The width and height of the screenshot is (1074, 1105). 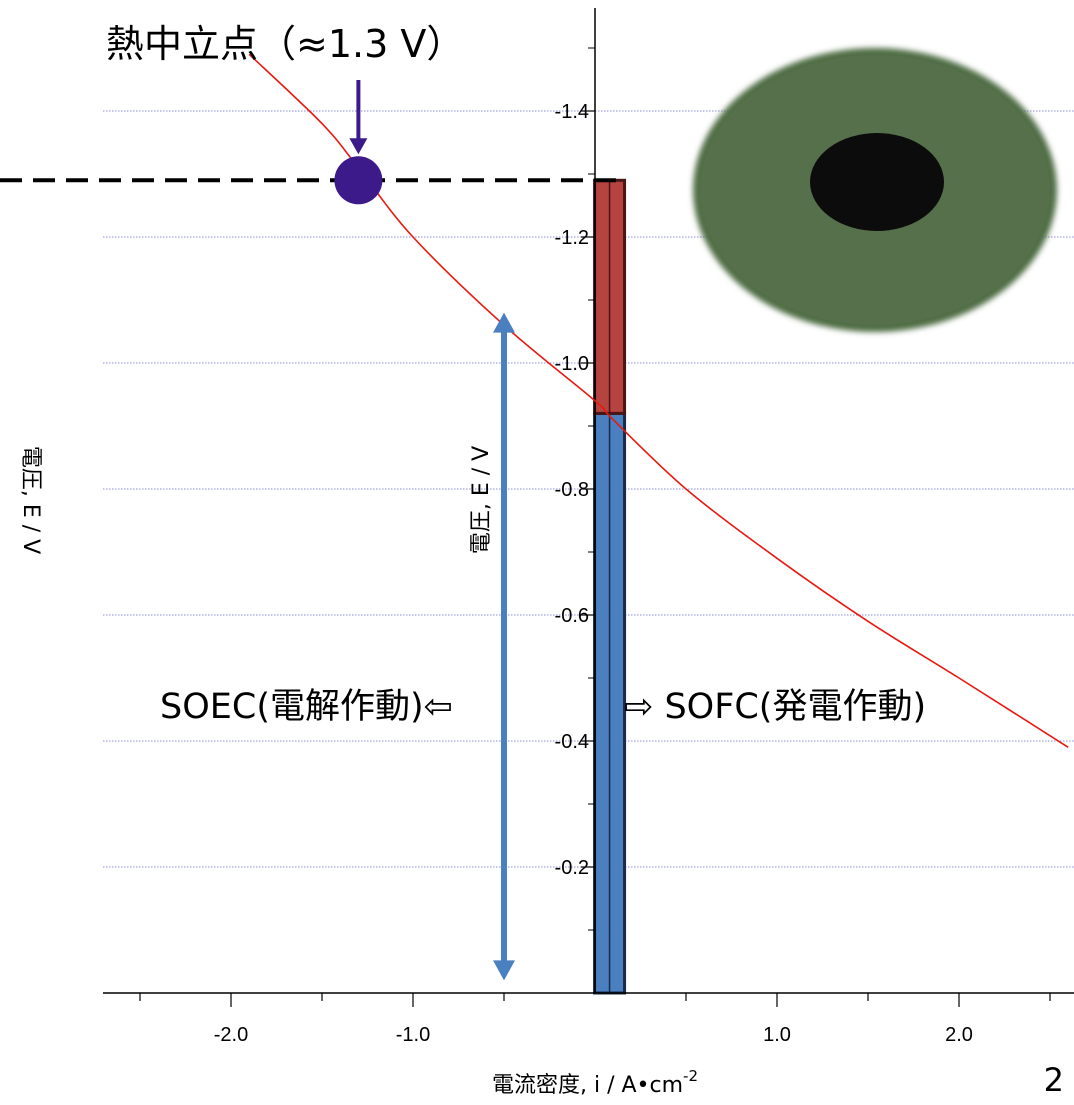 What do you see at coordinates (610, 586) in the screenshot?
I see `voltage-bar` at bounding box center [610, 586].